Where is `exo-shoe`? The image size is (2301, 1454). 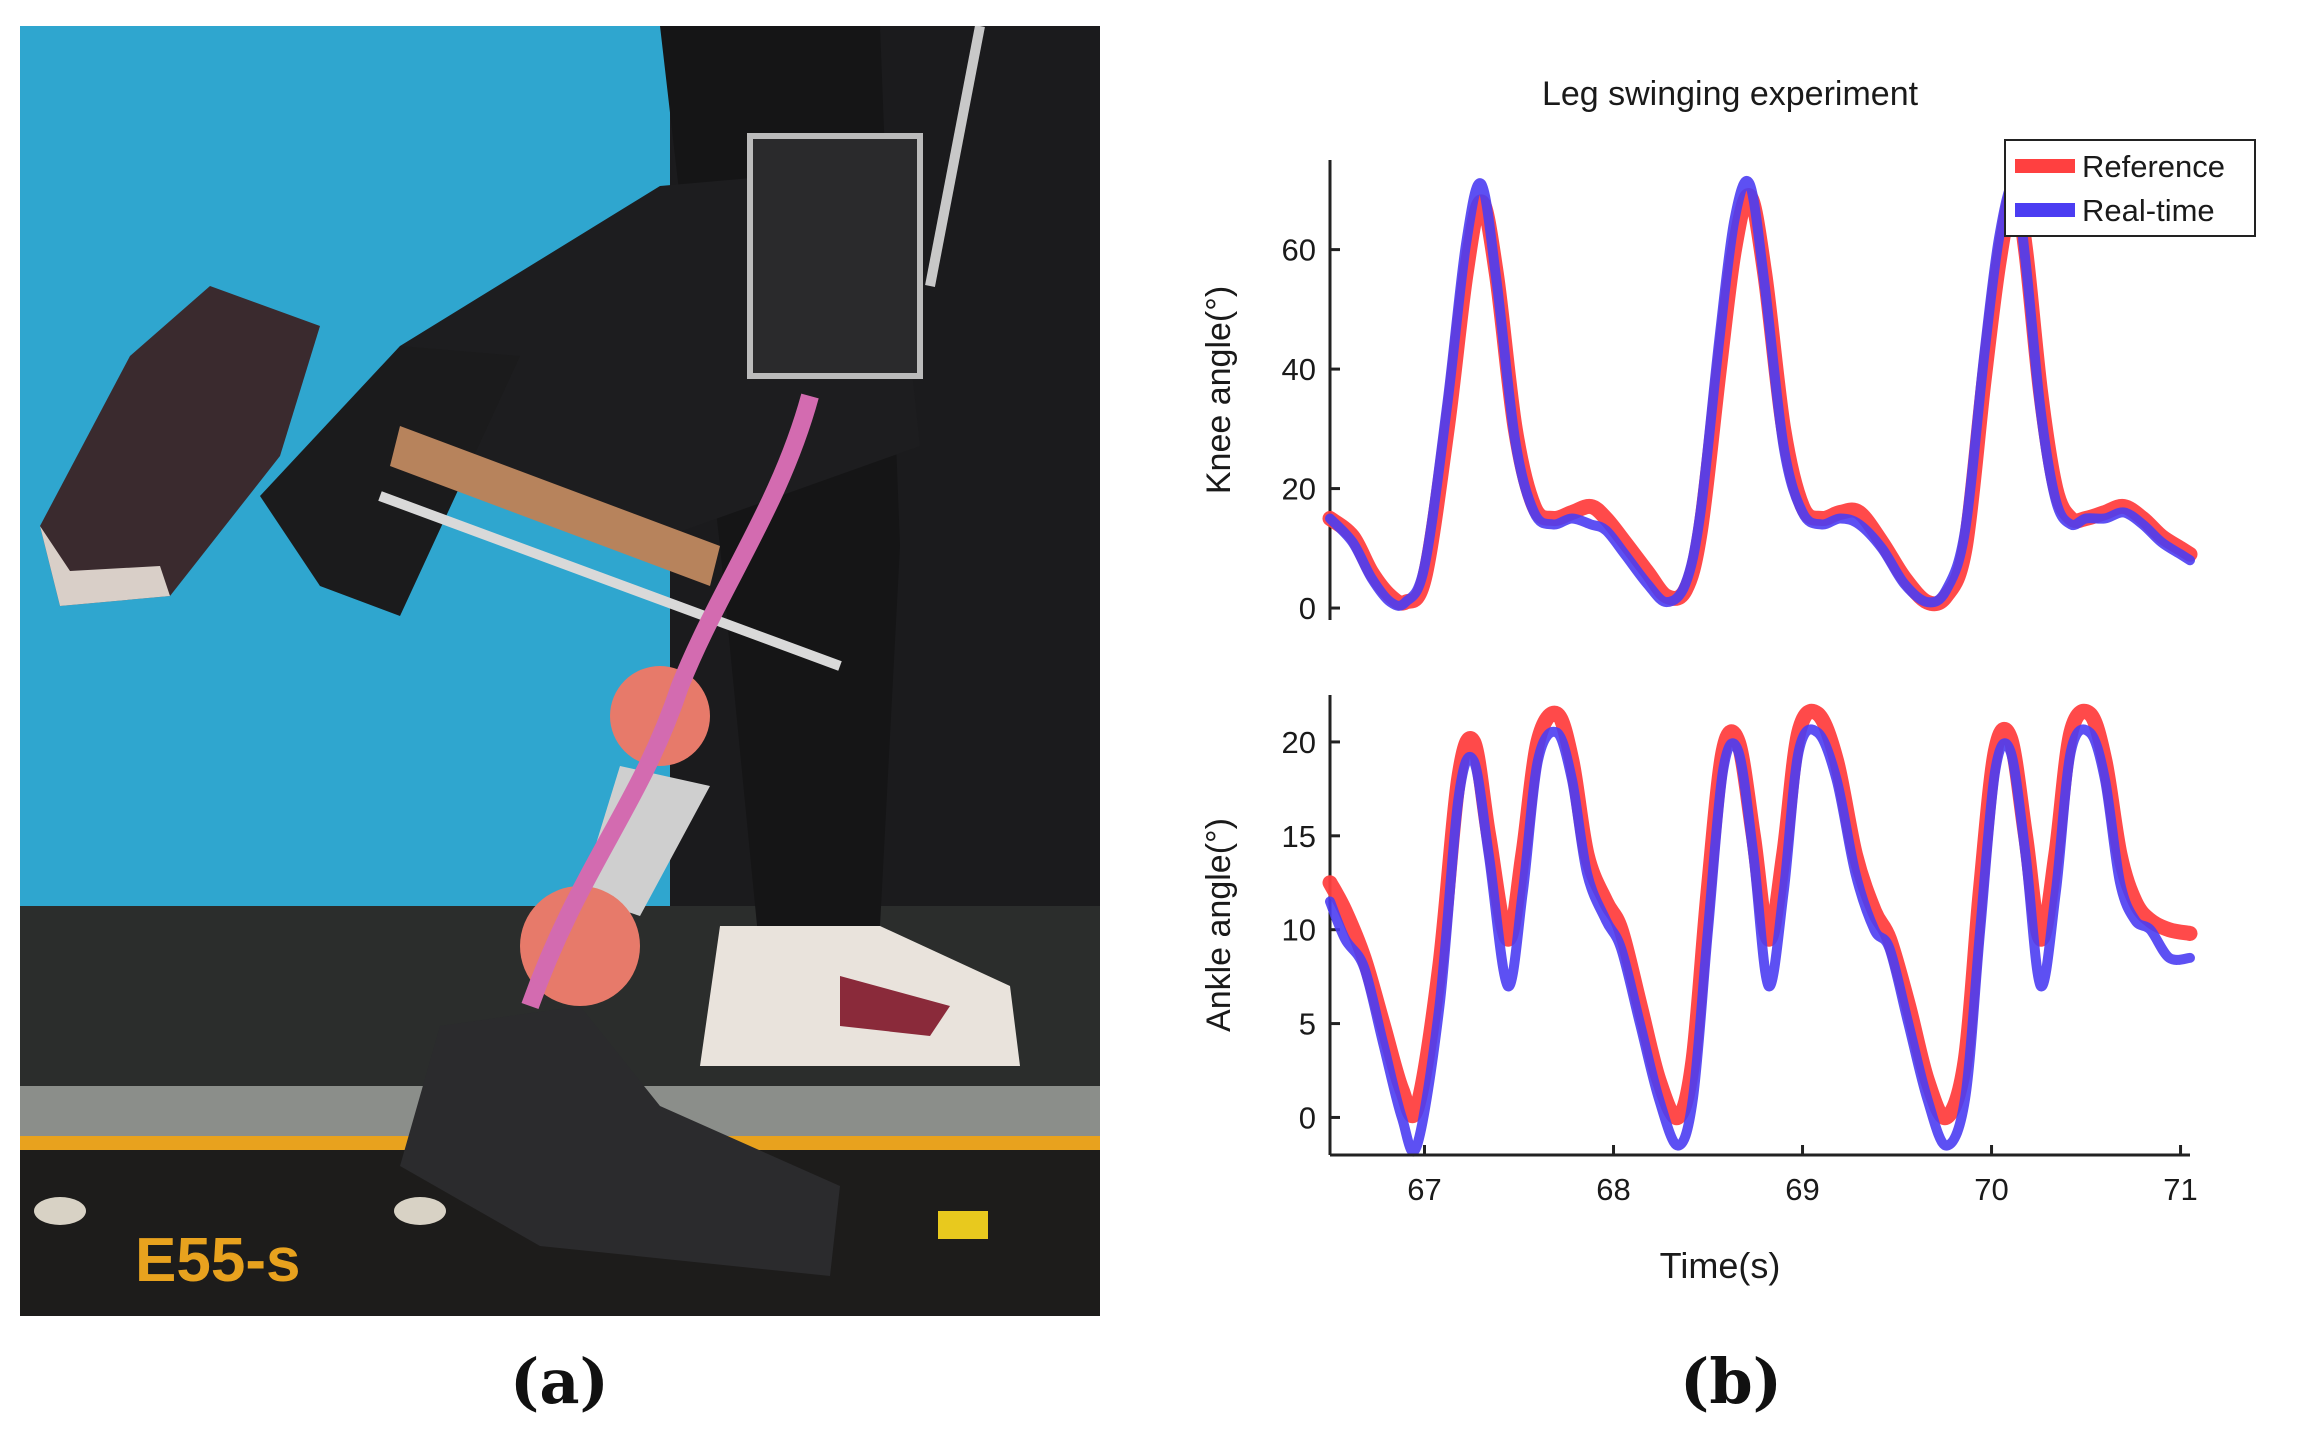 exo-shoe is located at coordinates (620, 1141).